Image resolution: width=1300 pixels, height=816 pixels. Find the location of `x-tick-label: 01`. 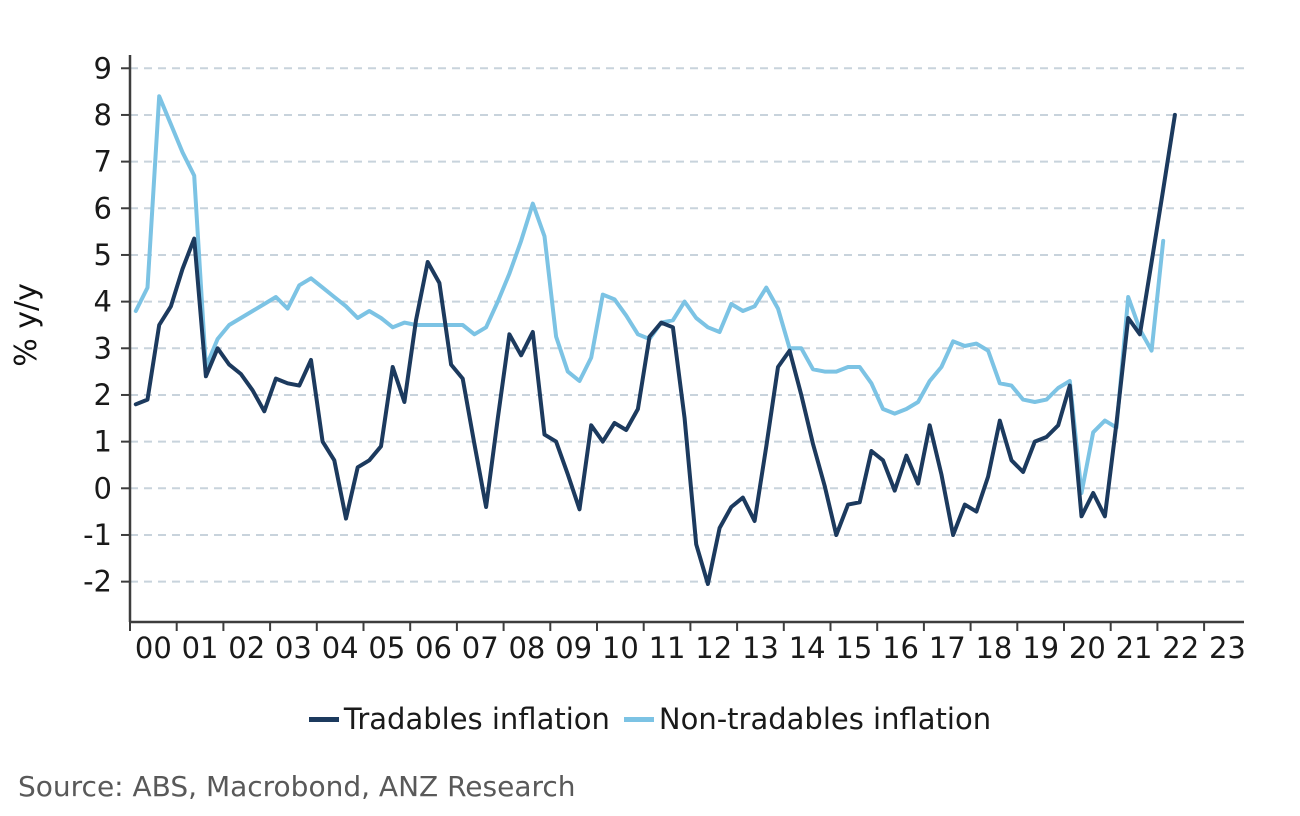

x-tick-label: 01 is located at coordinates (200, 648).